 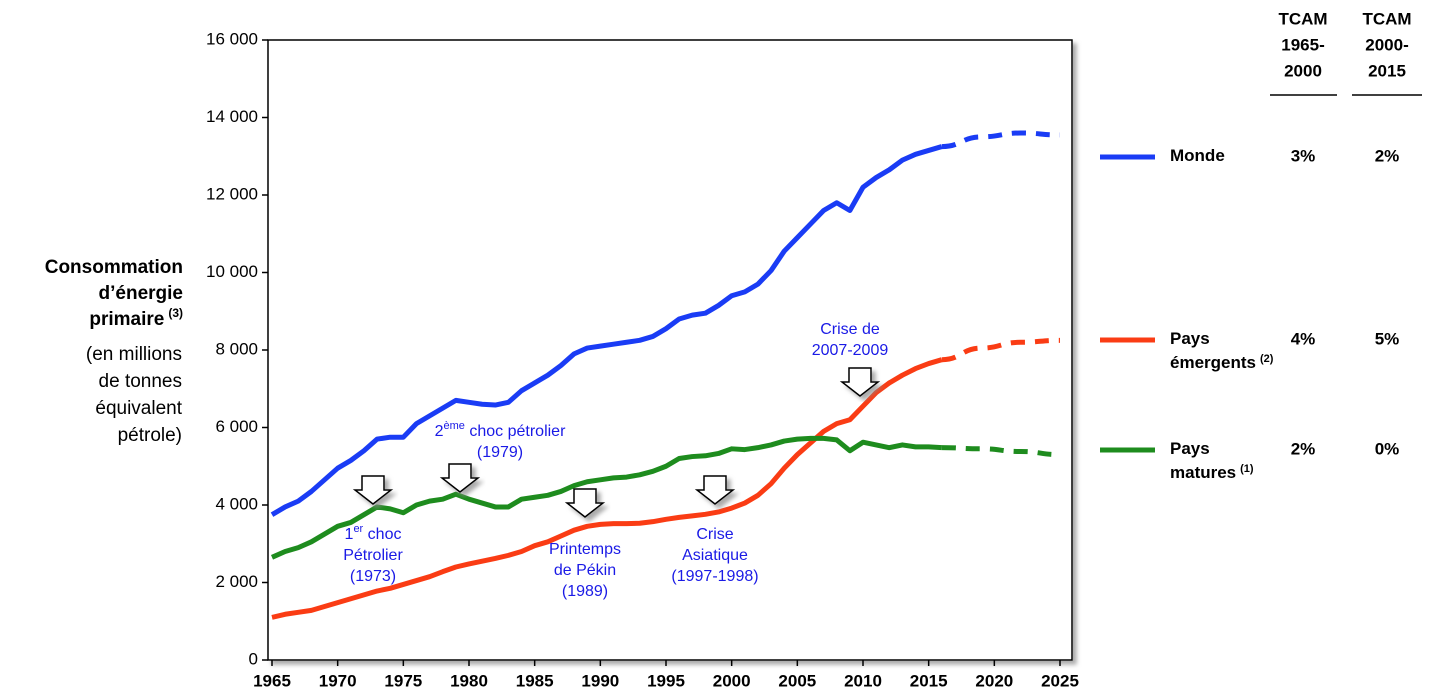 I want to click on annotation-text: 1, so click(x=349, y=534).